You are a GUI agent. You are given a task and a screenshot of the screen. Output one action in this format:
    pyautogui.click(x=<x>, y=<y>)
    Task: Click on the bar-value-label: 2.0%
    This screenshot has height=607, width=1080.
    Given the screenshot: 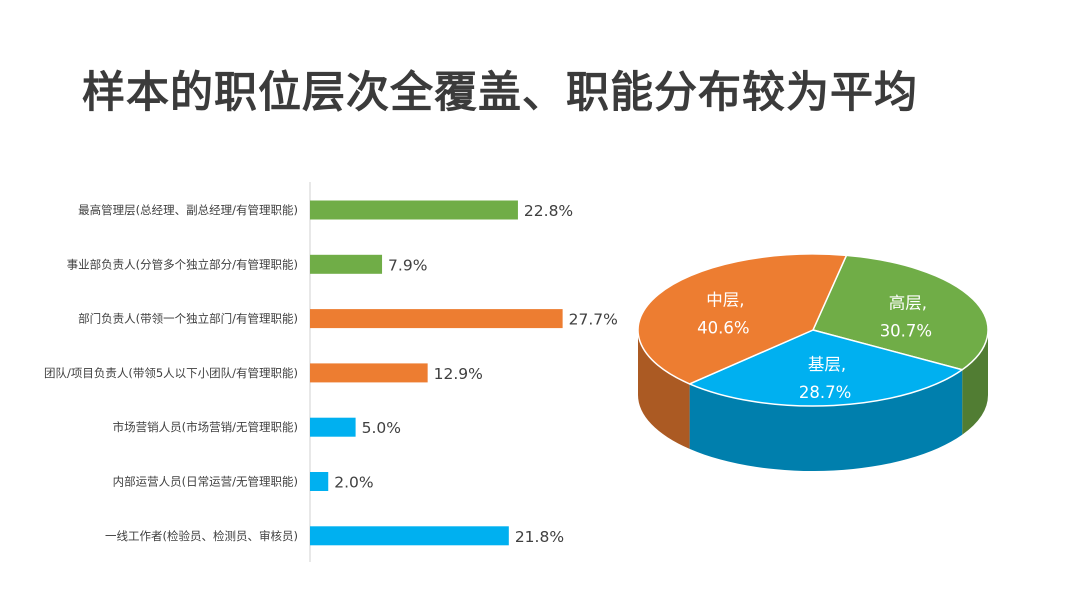 What is the action you would take?
    pyautogui.click(x=353, y=483)
    